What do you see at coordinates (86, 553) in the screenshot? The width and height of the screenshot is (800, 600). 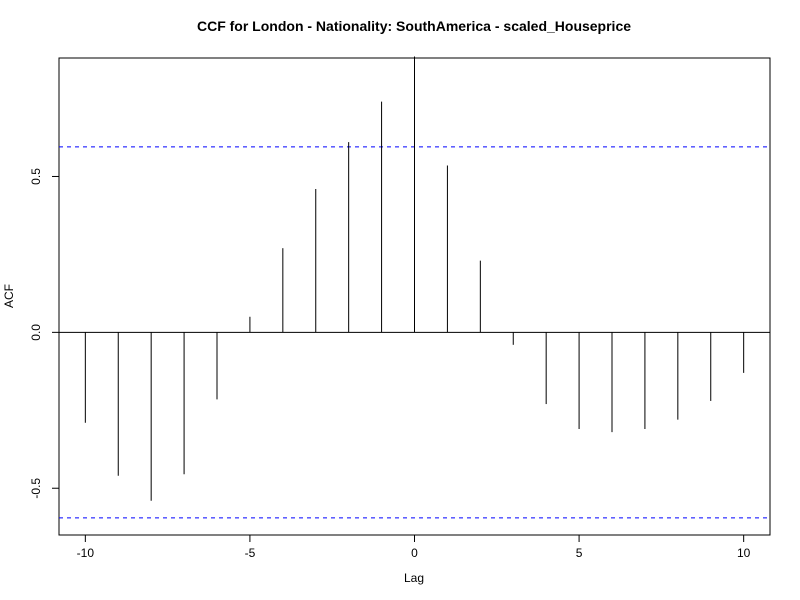 I see `x-tick-label: -10` at bounding box center [86, 553].